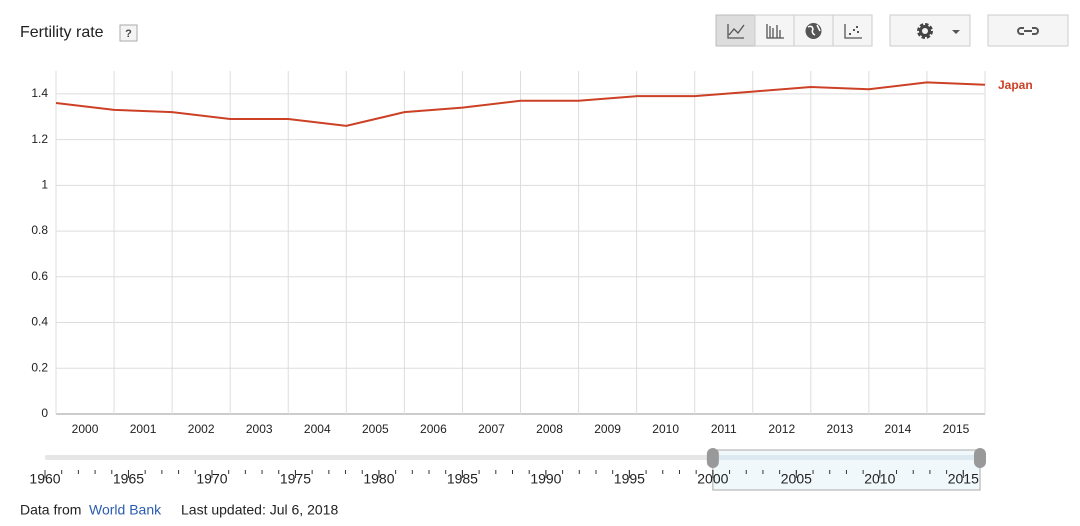 The height and width of the screenshot is (526, 1080). I want to click on x-tick-label: 2007, so click(491, 429).